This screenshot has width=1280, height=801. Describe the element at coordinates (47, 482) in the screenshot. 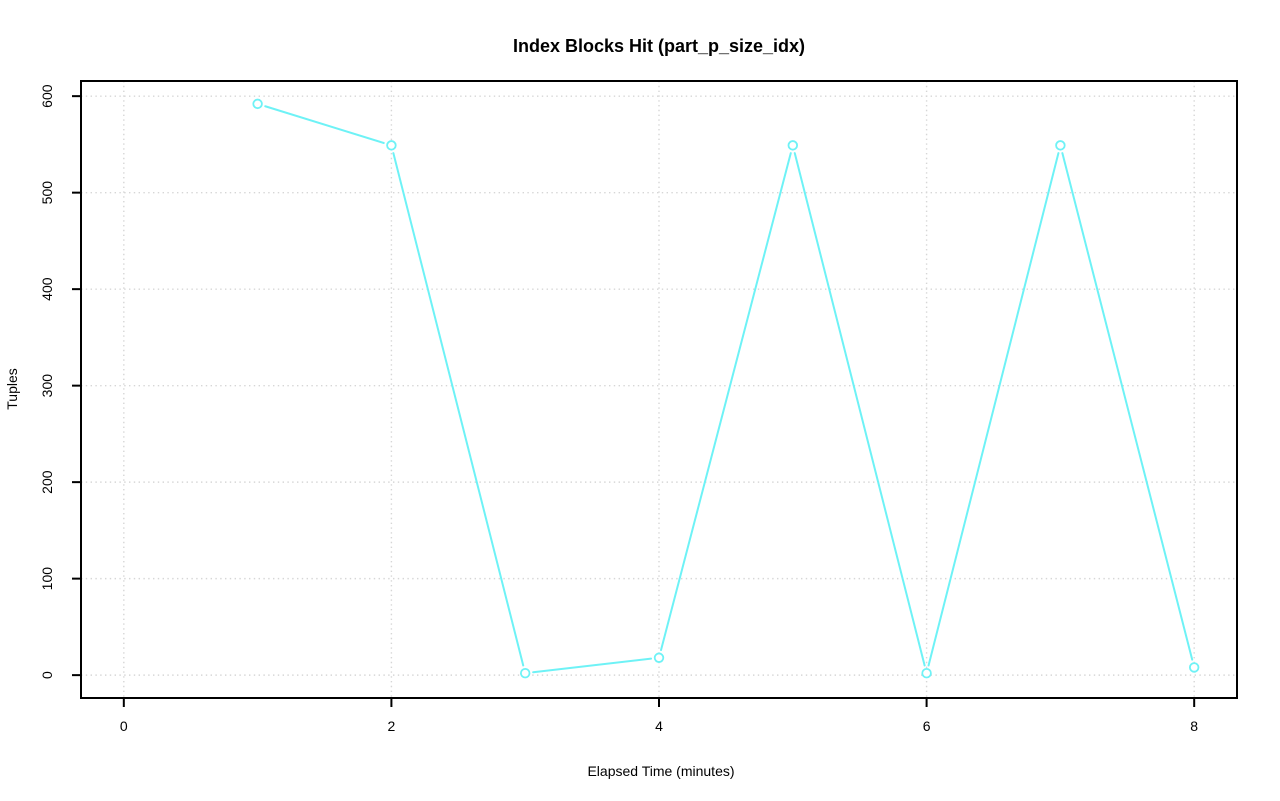

I see `y-tick-label: 200` at that location.